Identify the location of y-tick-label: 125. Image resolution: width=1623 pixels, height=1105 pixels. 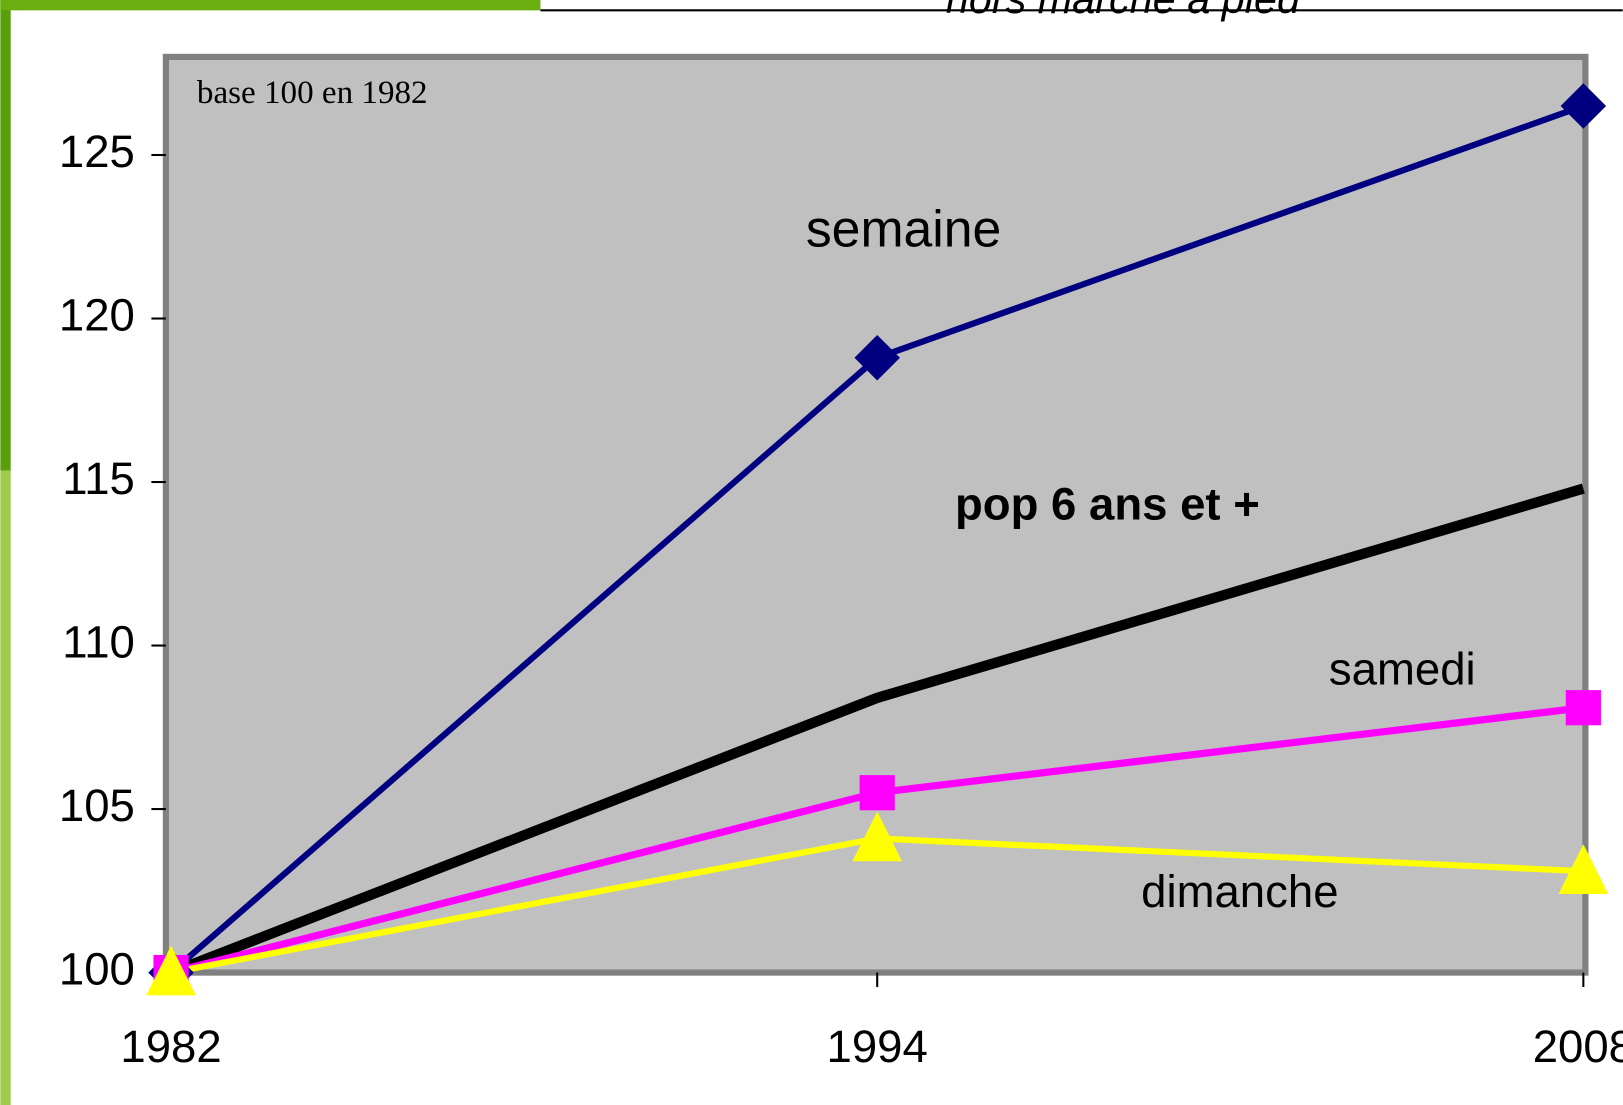
(97, 151).